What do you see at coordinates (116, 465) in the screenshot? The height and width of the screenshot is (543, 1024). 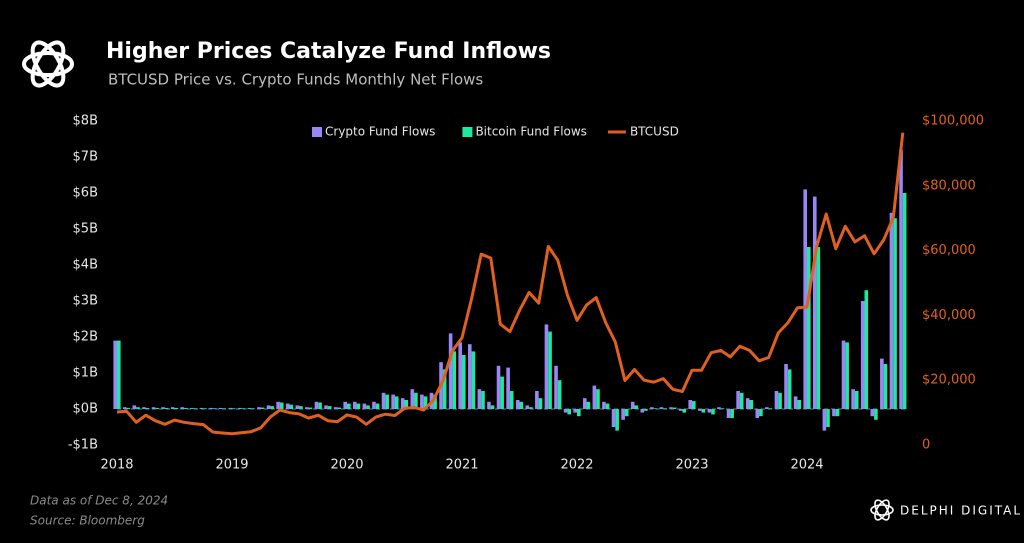 I see `x-tick-label: 2018` at bounding box center [116, 465].